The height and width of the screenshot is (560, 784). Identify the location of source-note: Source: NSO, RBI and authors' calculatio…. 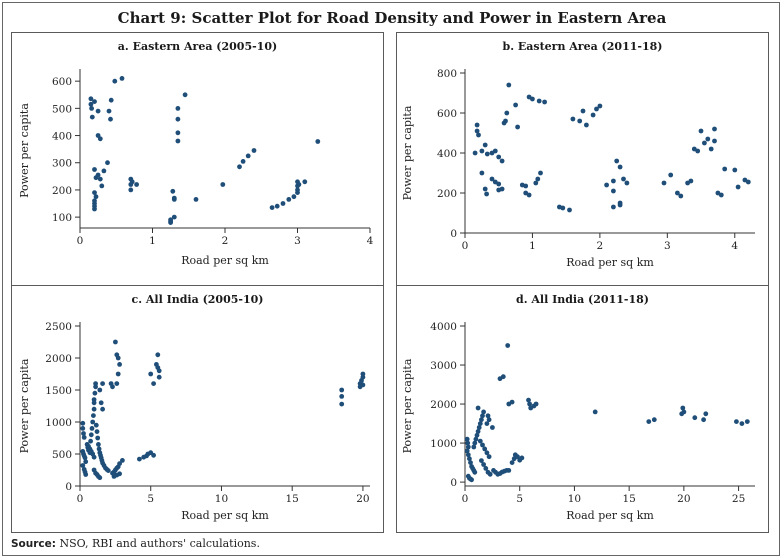
(135, 543).